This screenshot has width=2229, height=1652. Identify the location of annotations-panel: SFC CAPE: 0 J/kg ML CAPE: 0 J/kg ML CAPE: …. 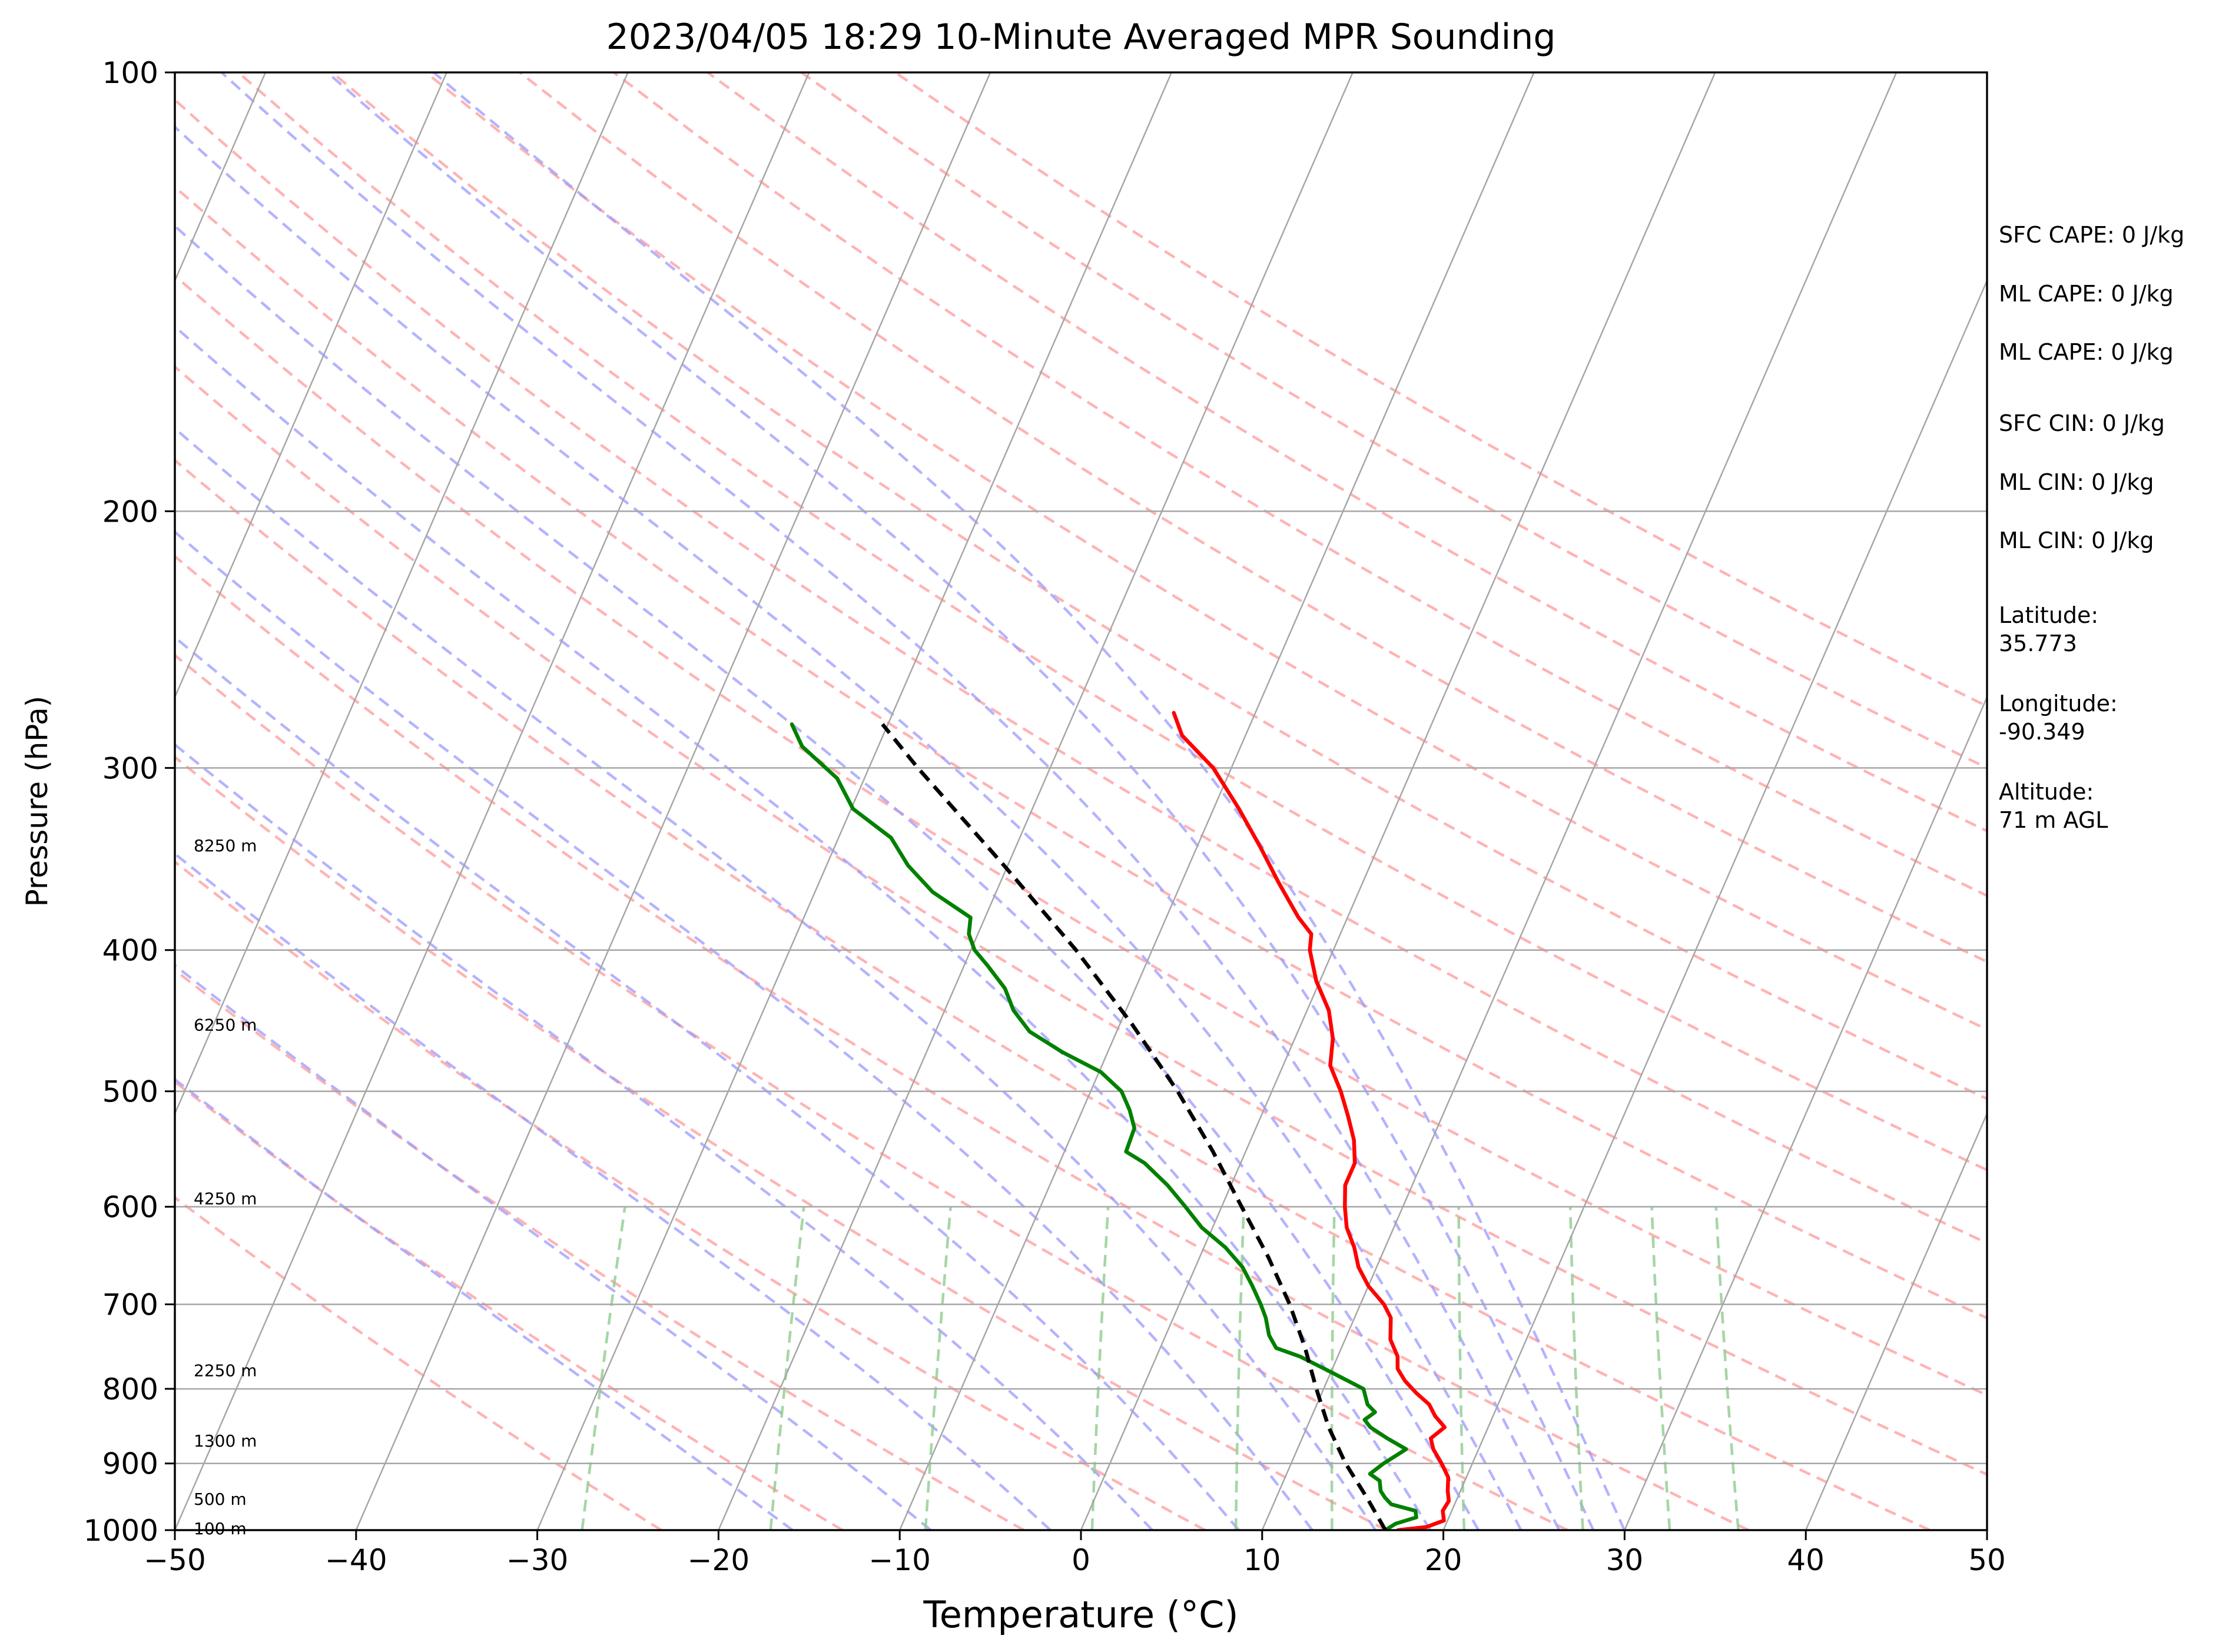
(2091, 527).